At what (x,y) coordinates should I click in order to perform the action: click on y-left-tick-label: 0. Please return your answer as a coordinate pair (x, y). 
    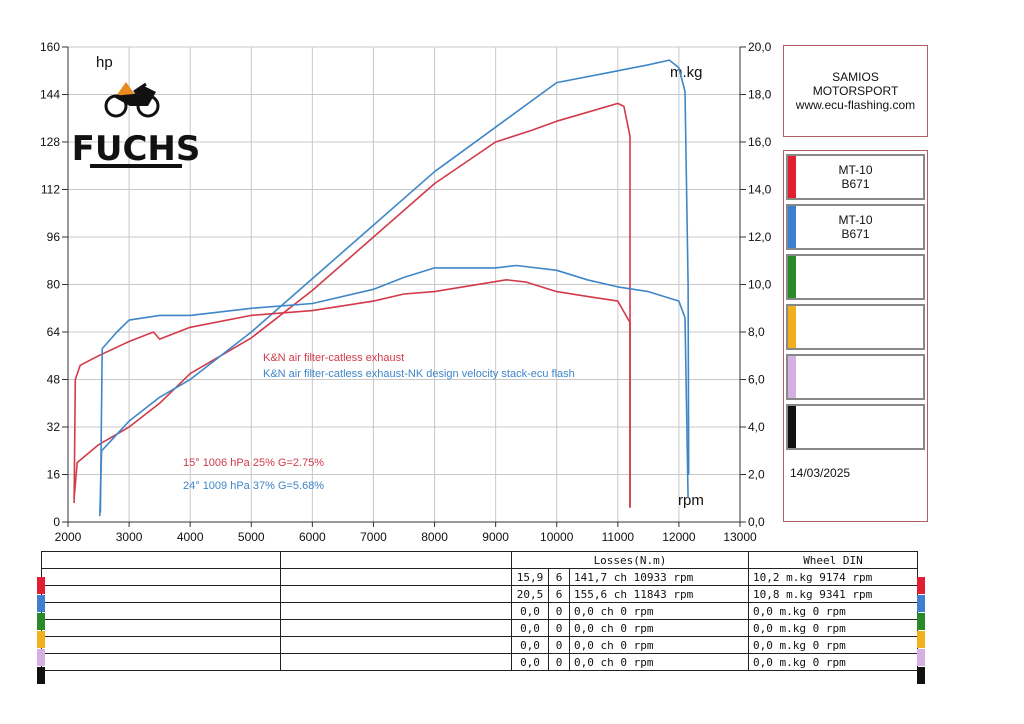
    Looking at the image, I should click on (56, 522).